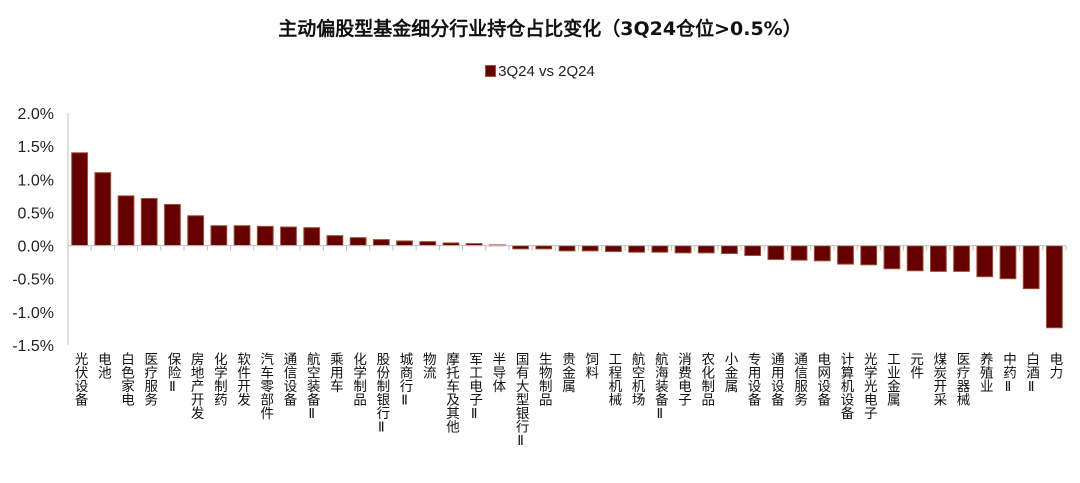  I want to click on legend: 3Q24 vs 2Q24, so click(540, 71).